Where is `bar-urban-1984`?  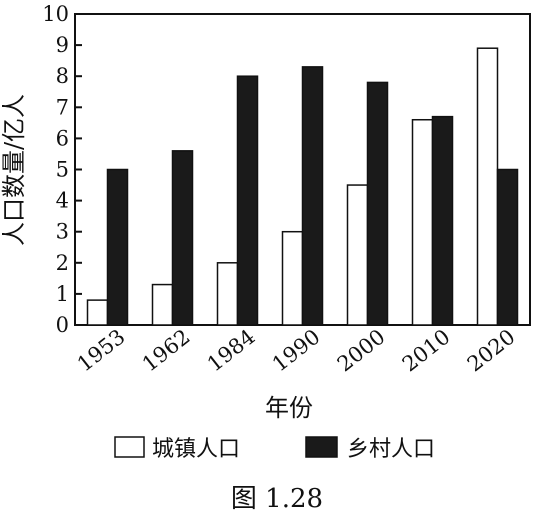 bar-urban-1984 is located at coordinates (227, 294).